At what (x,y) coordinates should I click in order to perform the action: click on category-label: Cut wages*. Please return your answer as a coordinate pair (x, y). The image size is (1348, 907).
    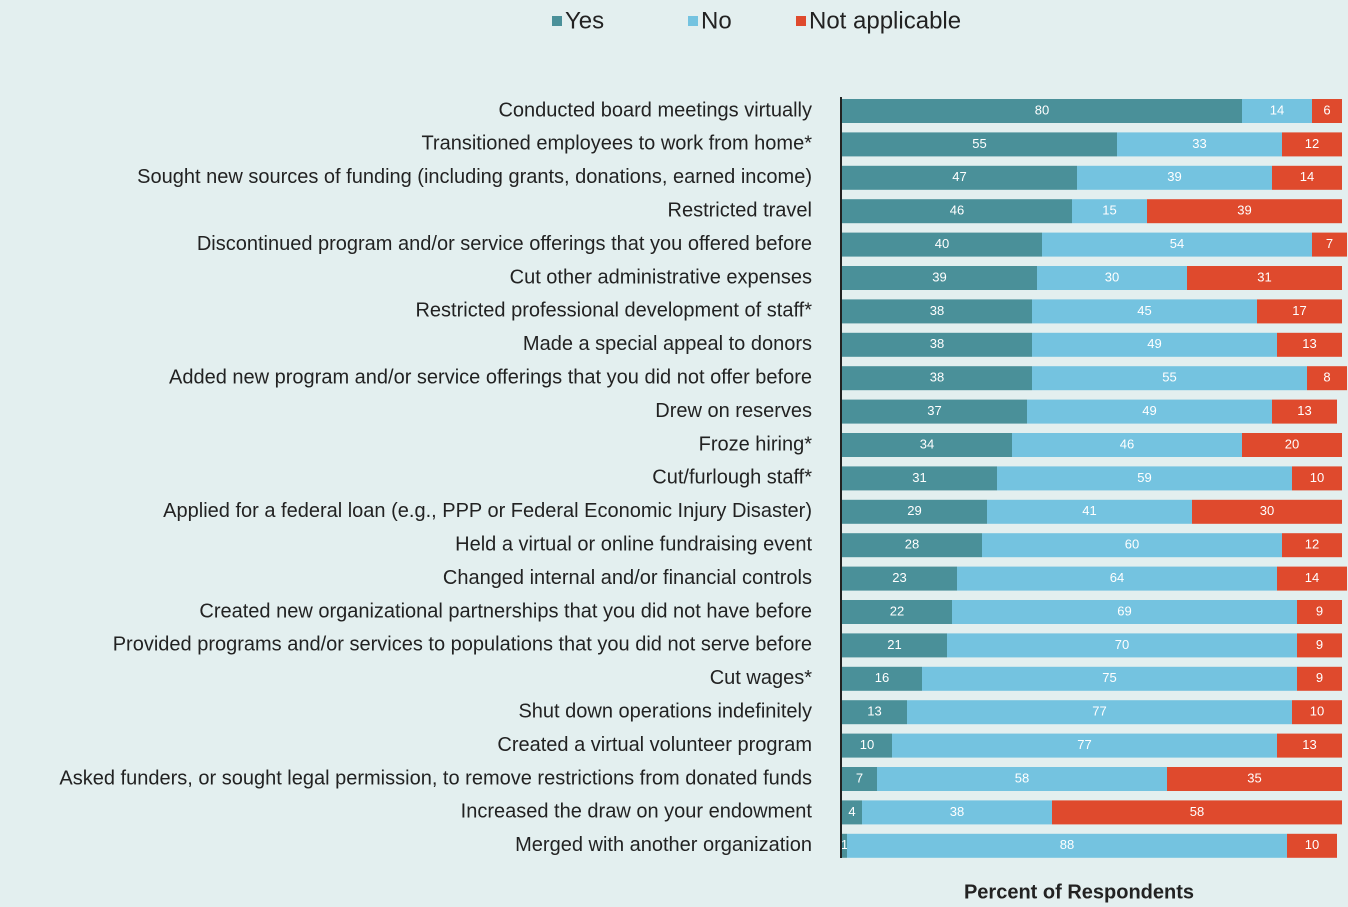
    Looking at the image, I should click on (761, 678).